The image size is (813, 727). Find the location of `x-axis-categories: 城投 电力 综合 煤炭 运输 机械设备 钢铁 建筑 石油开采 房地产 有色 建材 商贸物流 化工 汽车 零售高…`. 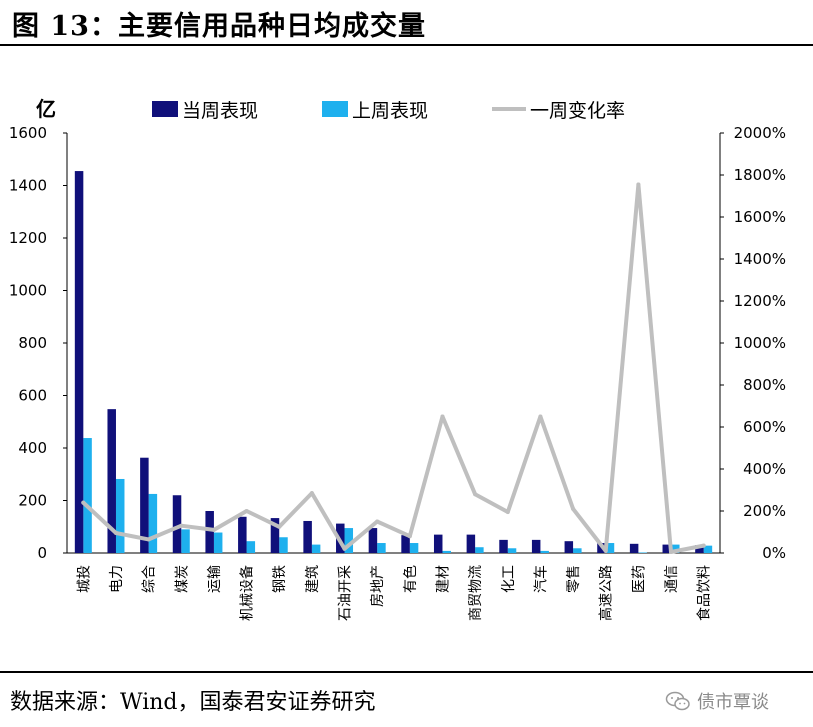

x-axis-categories: 城投 电力 综合 煤炭 运输 机械设备 钢铁 建筑 石油开采 房地产 有色 建材 商贸物流 化工 汽车 零售高… is located at coordinates (394, 593).